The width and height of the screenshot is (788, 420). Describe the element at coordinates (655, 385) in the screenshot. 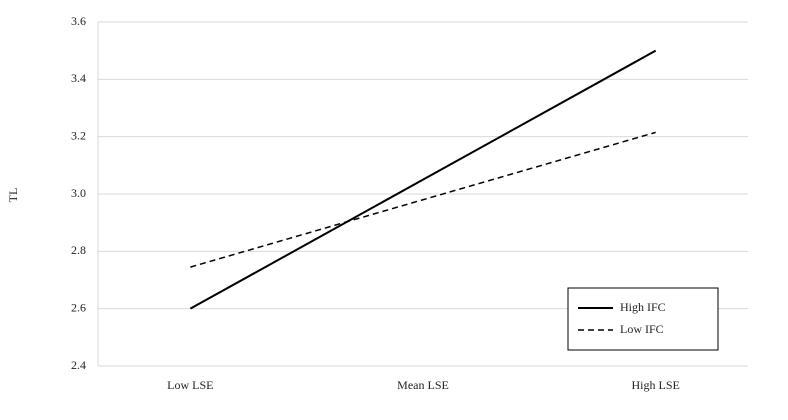

I see `x-tick-label: High LSE` at that location.